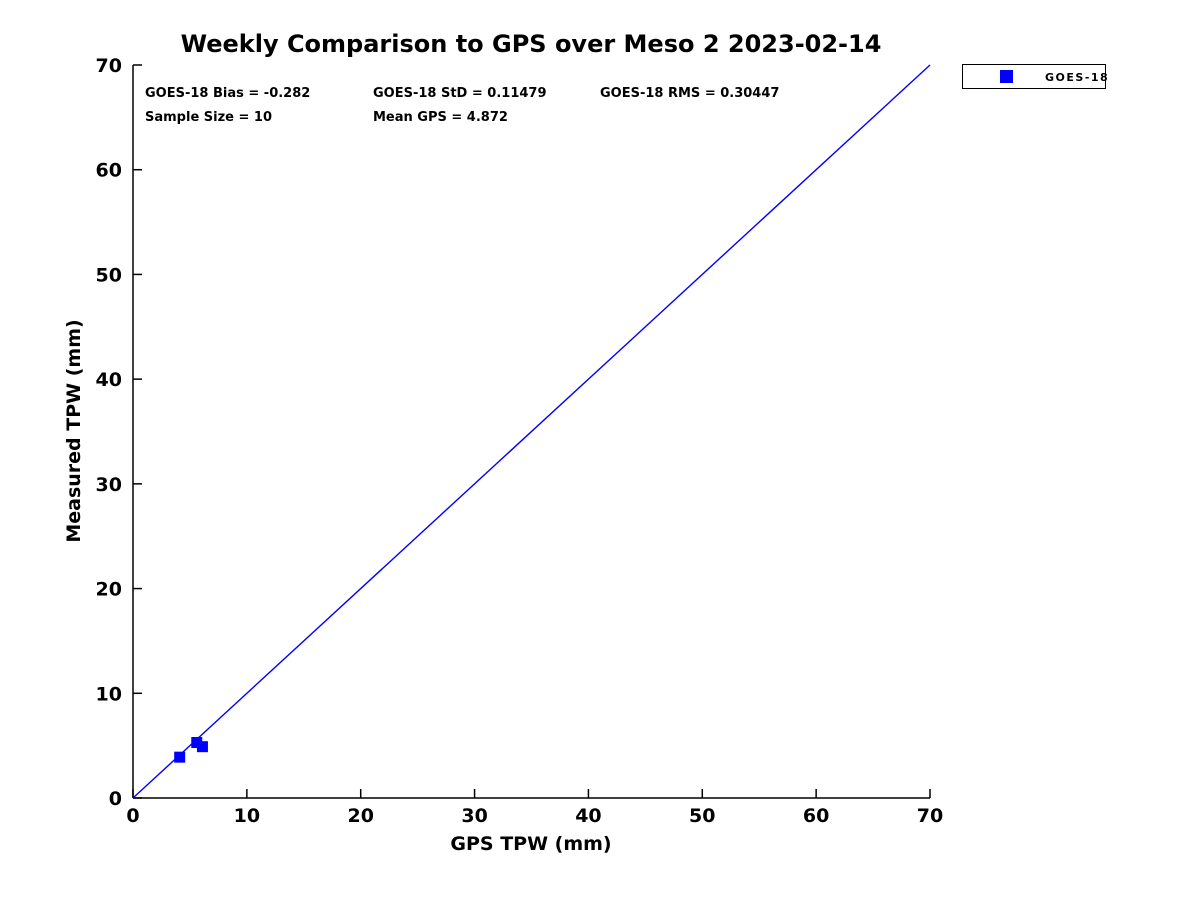 Image resolution: width=1200 pixels, height=900 pixels. I want to click on y-tick-label: 60, so click(109, 171).